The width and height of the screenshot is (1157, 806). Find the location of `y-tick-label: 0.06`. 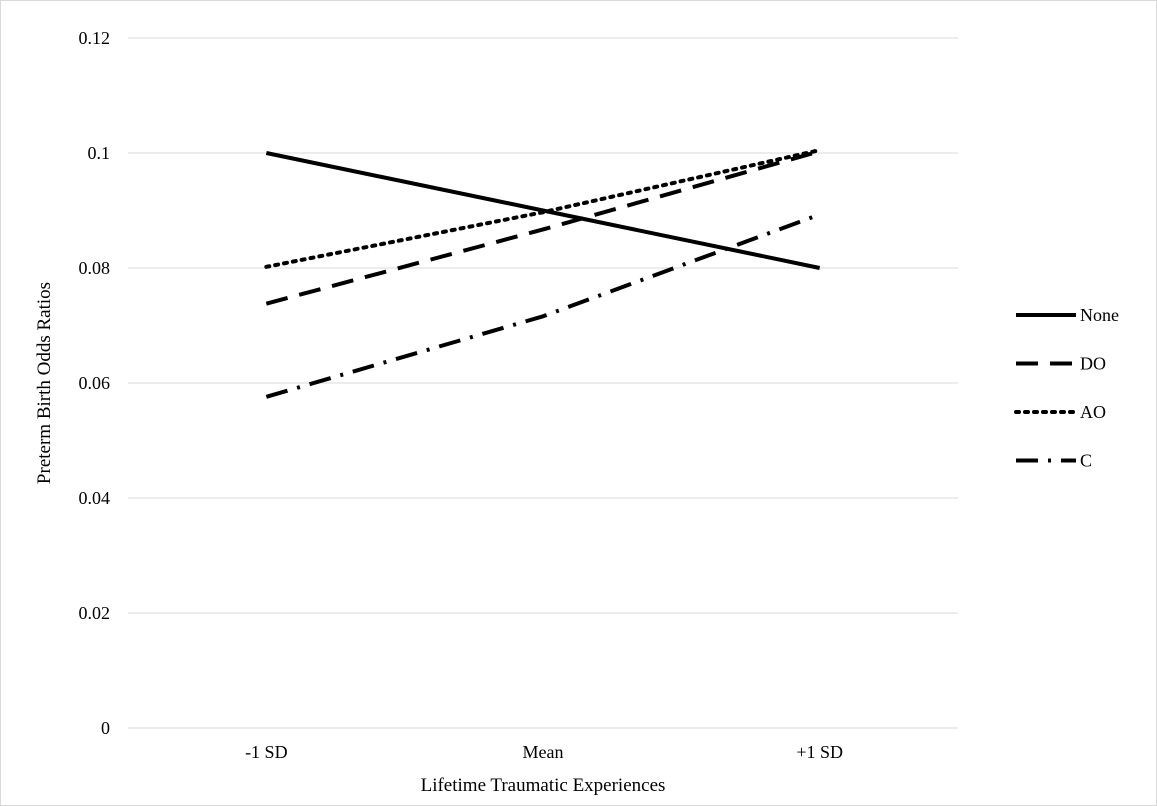

y-tick-label: 0.06 is located at coordinates (95, 383).